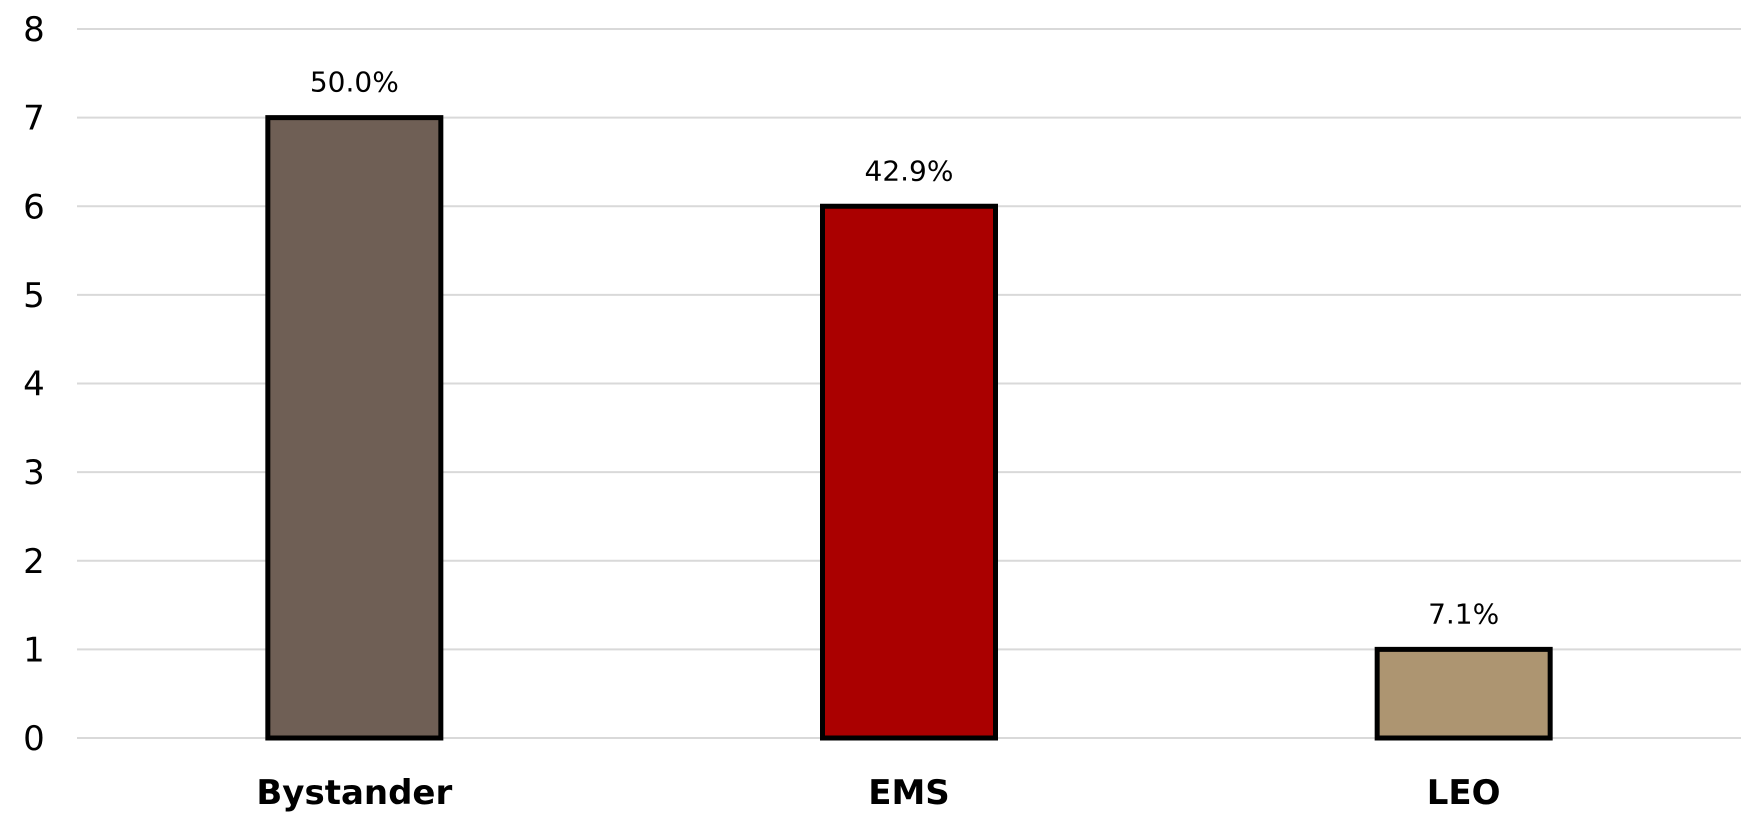 Image resolution: width=1746 pixels, height=814 pixels. What do you see at coordinates (34, 119) in the screenshot?
I see `y-tick-label: 7` at bounding box center [34, 119].